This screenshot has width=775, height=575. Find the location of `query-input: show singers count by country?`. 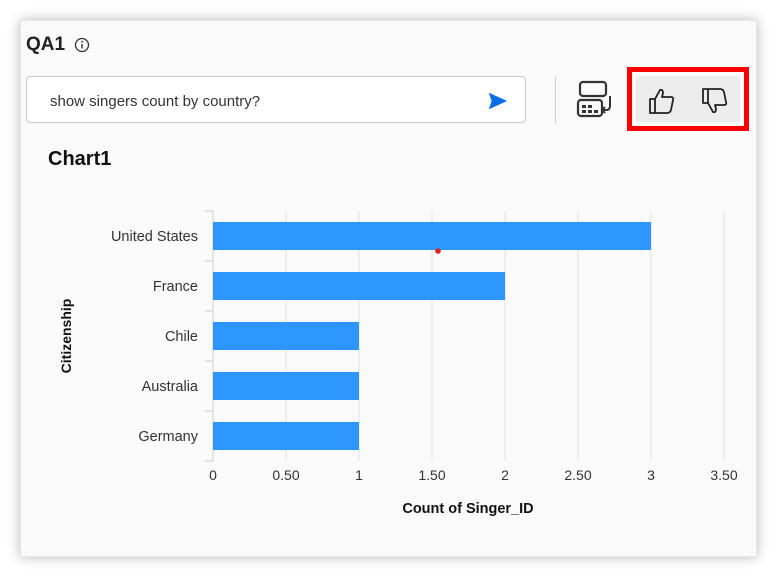

query-input: show singers count by country? is located at coordinates (276, 99).